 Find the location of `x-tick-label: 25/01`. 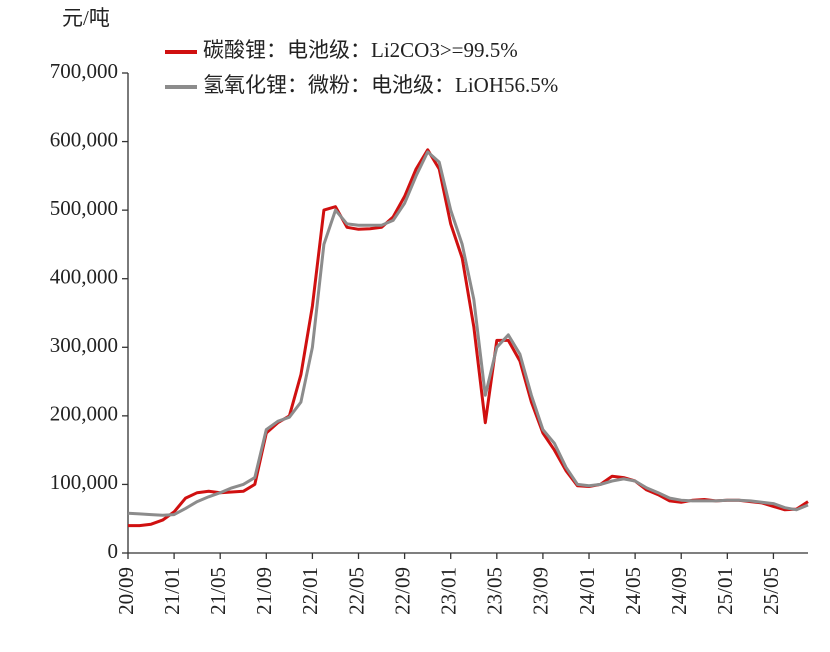

x-tick-label: 25/01 is located at coordinates (725, 591).